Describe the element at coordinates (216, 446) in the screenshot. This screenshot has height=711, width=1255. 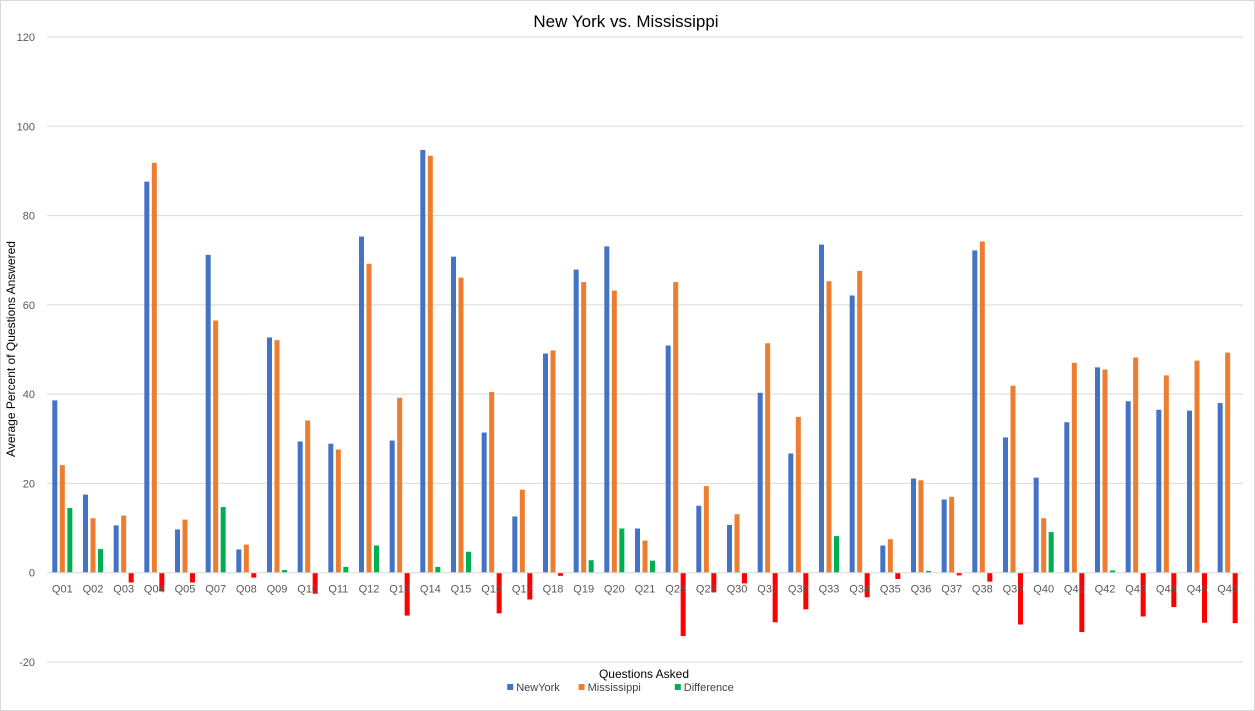
I see `bar-mississippi-q07` at that location.